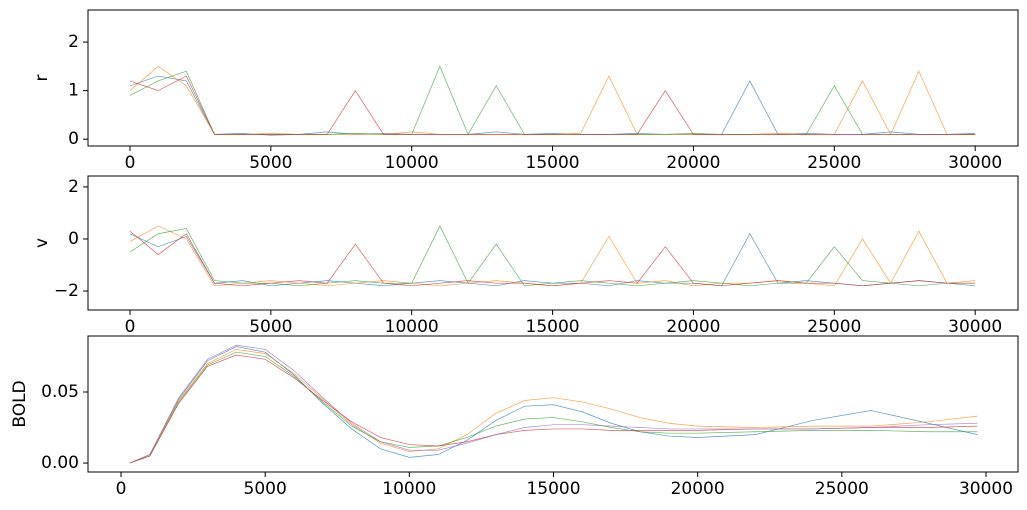 The image size is (1027, 510). Describe the element at coordinates (20, 403) in the screenshot. I see `y-axis-label: BOLD` at that location.